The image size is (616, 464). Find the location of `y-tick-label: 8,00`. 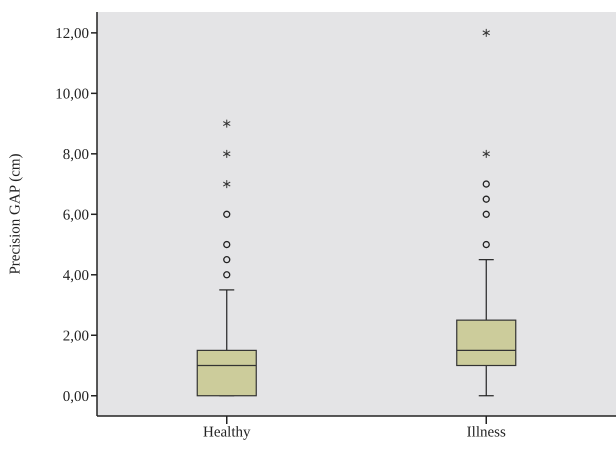

y-tick-label: 8,00 is located at coordinates (75, 155).